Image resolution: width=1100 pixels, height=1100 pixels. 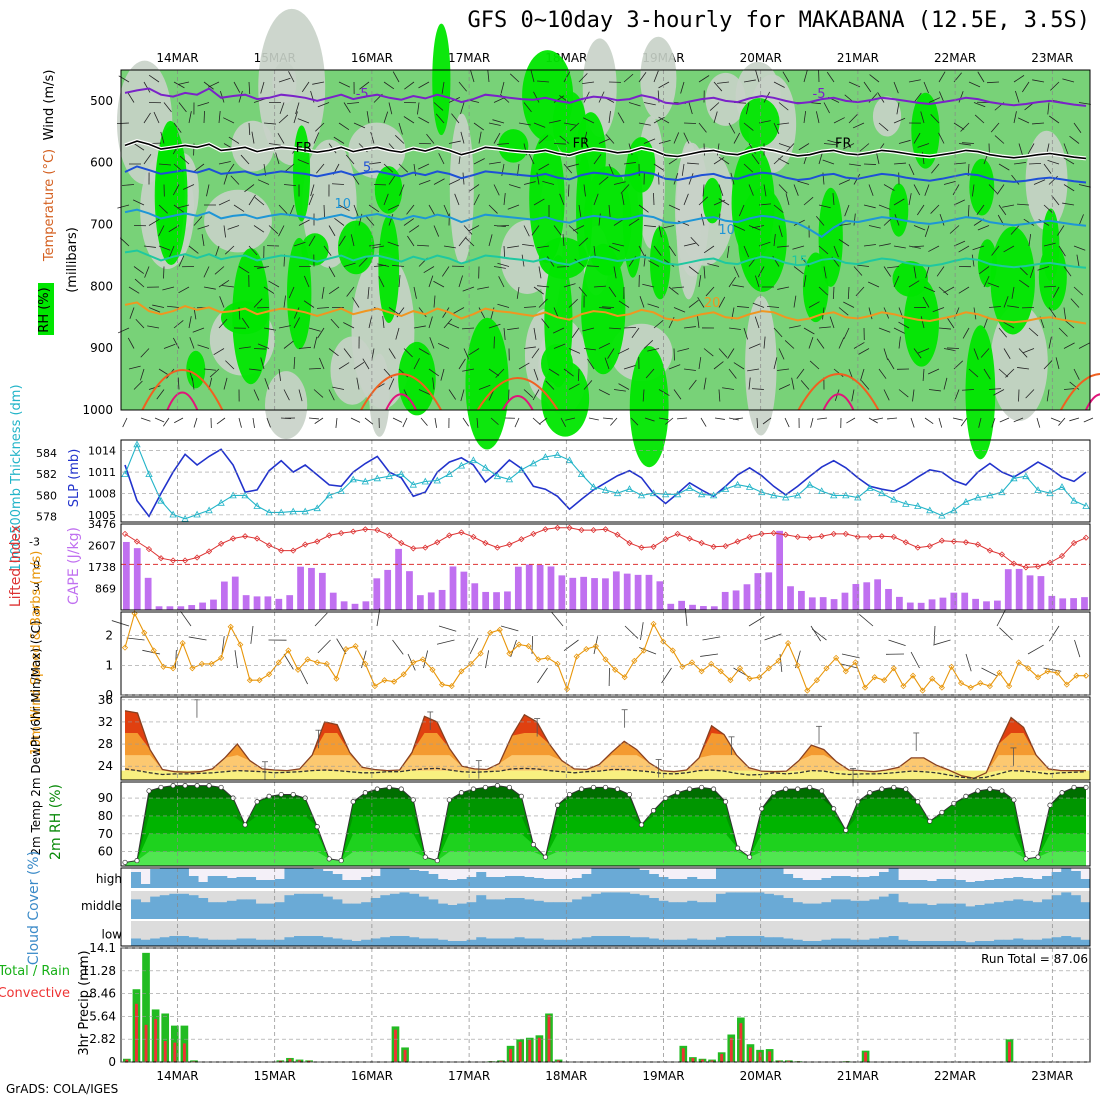 What do you see at coordinates (566, 1076) in the screenshot?
I see `date-label-bottom: 18MAR` at bounding box center [566, 1076].